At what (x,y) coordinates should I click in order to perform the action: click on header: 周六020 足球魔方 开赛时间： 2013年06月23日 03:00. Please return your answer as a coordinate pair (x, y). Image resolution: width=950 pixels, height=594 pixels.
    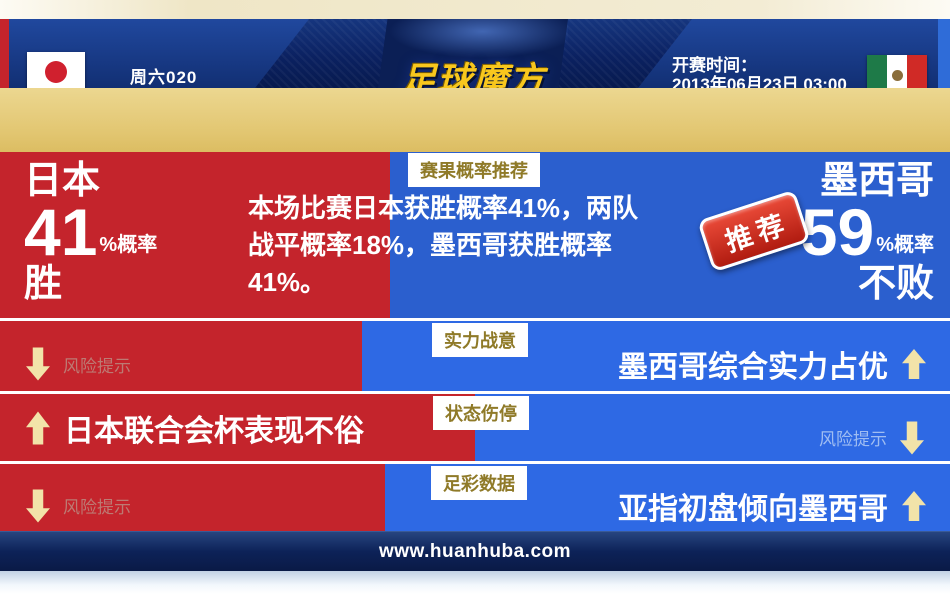
    Looking at the image, I should click on (475, 59).